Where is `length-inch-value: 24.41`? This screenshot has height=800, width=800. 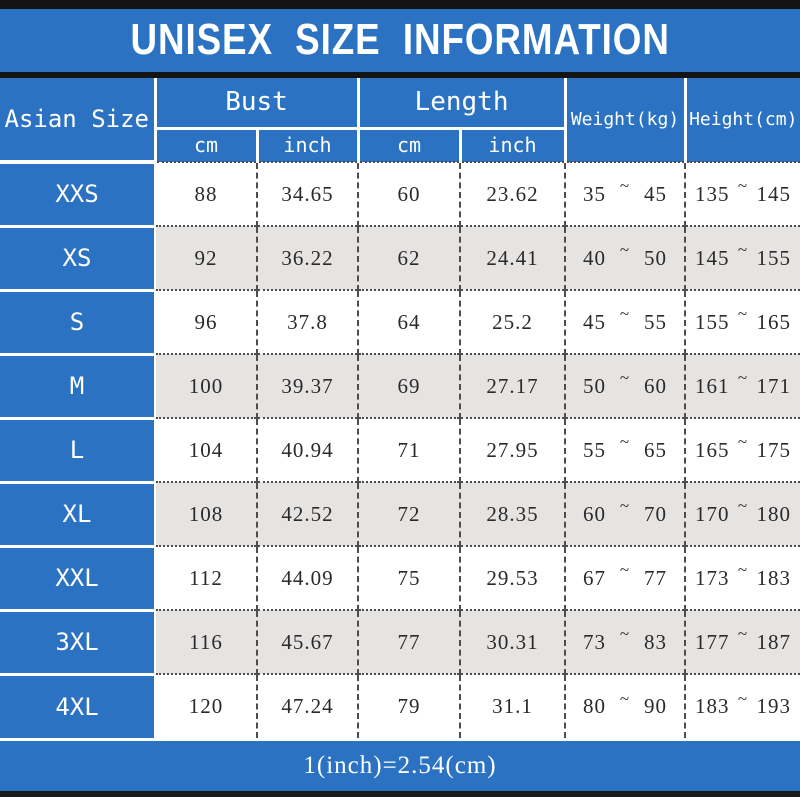
length-inch-value: 24.41 is located at coordinates (512, 257).